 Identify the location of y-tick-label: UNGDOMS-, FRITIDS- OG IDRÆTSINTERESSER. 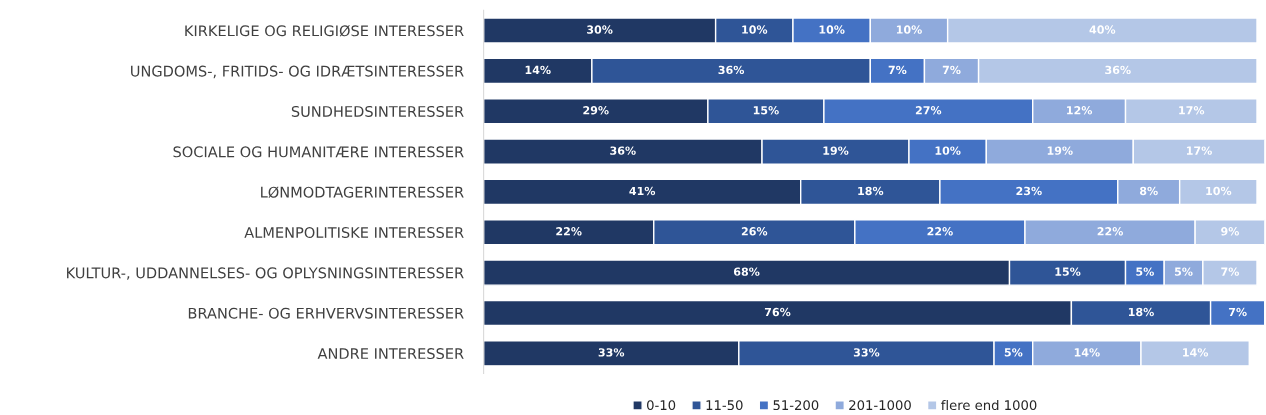
(297, 72).